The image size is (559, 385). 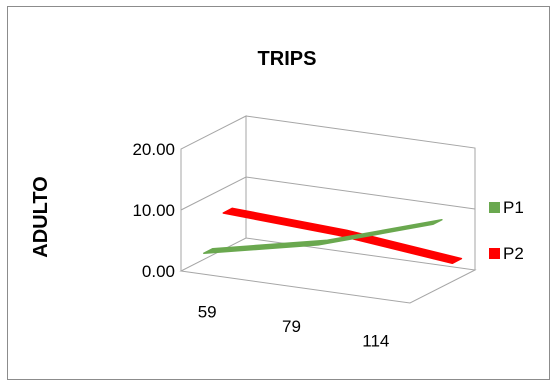 I want to click on series-ribbon-P2, so click(x=342, y=236).